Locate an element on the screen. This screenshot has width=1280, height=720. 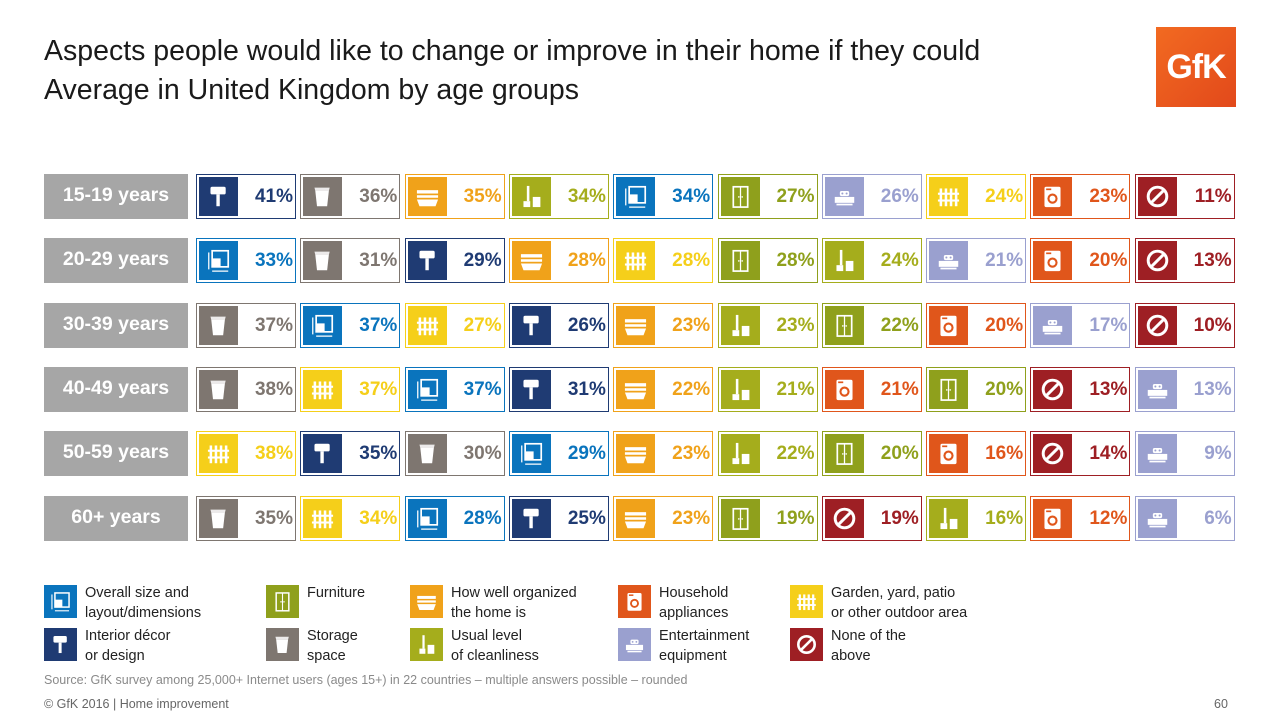
legend-label: Storage space is located at coordinates (332, 646).